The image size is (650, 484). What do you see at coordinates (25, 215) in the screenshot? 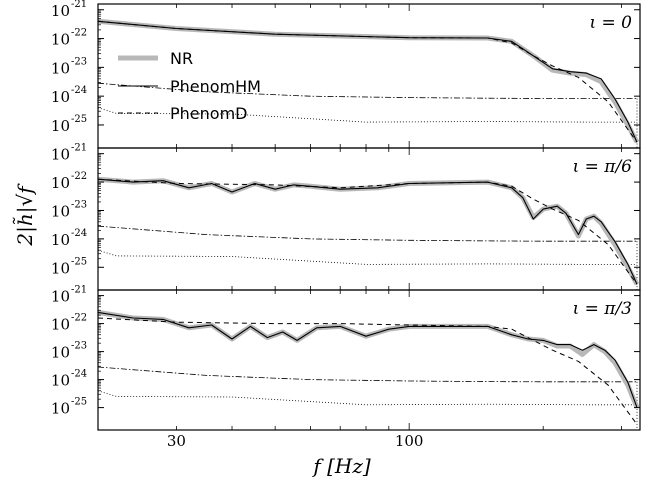
I see `y-axis-title: 2|h̃|√f` at bounding box center [25, 215].